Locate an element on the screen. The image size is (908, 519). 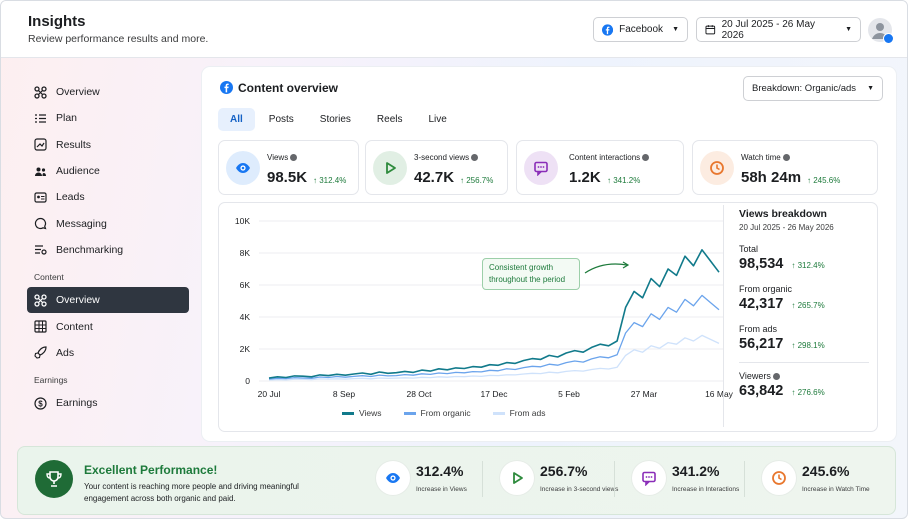
breakdown-row-label: From ads is located at coordinates (758, 329).